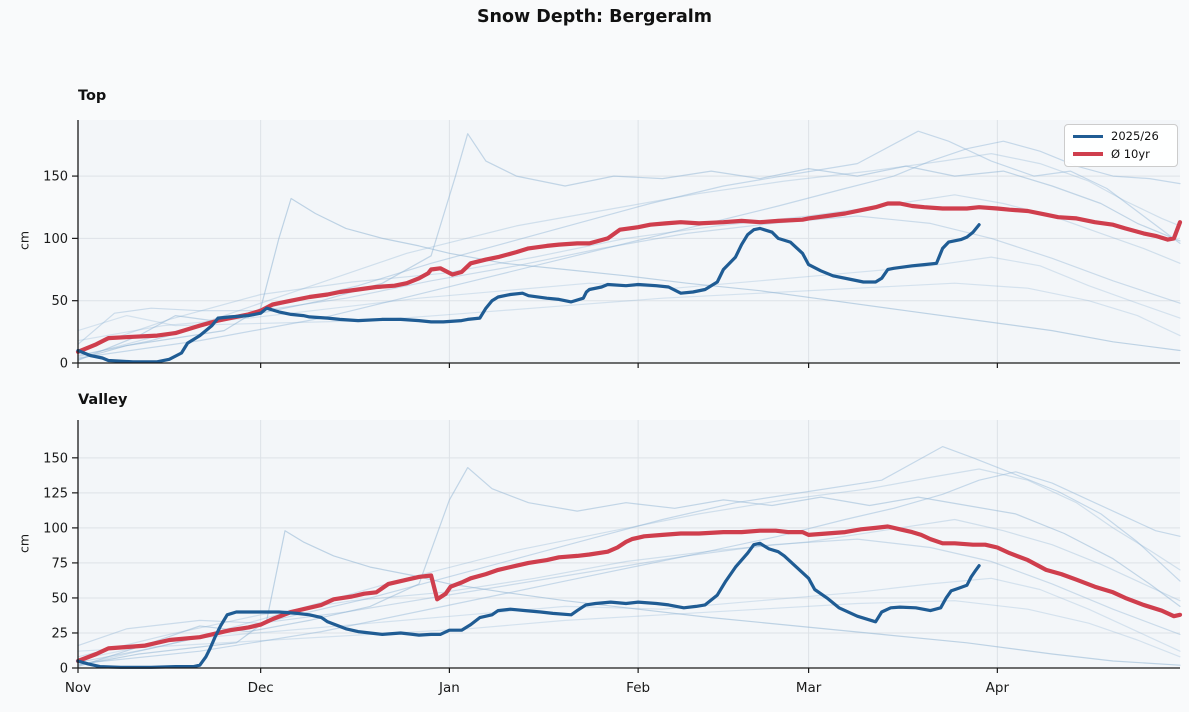 The height and width of the screenshot is (712, 1189). What do you see at coordinates (1135, 136) in the screenshot?
I see `legend-label: 2025/26` at bounding box center [1135, 136].